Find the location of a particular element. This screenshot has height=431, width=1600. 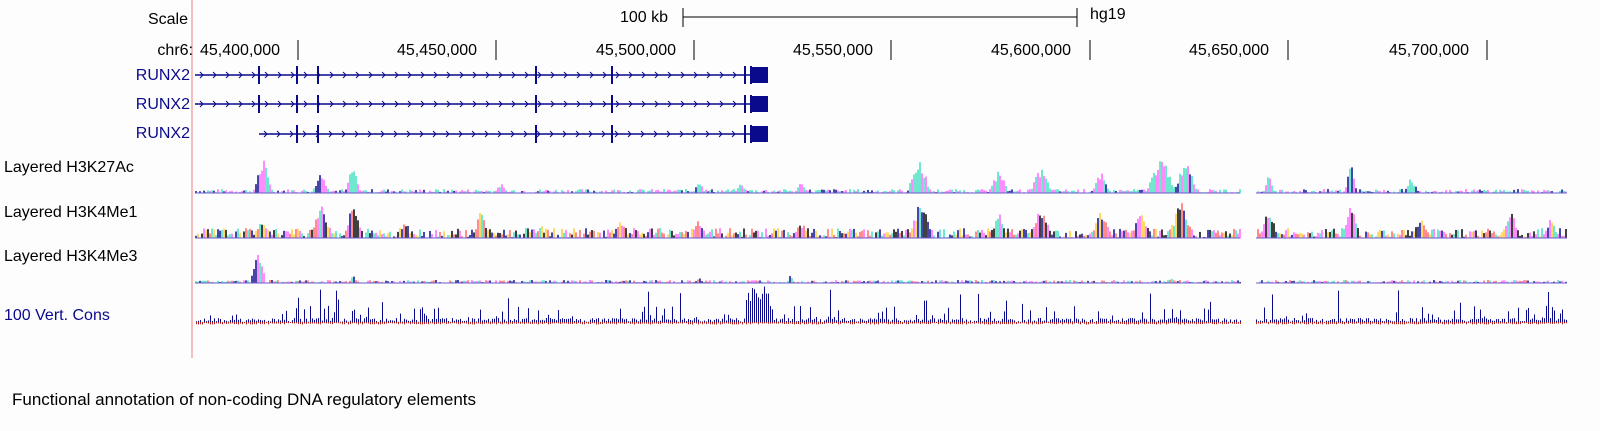

track-label-h3k4me3: Layered H3K4Me3 is located at coordinates (71, 256).